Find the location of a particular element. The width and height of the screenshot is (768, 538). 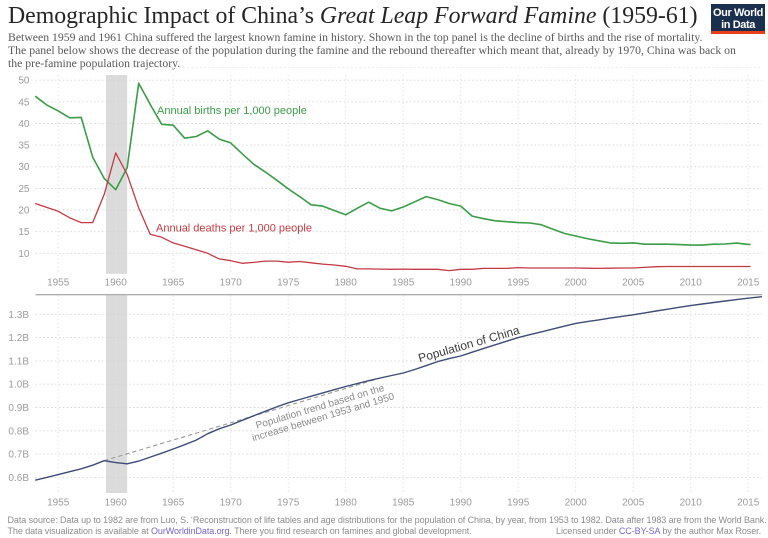

svg-text: 0.7B is located at coordinates (18, 455).